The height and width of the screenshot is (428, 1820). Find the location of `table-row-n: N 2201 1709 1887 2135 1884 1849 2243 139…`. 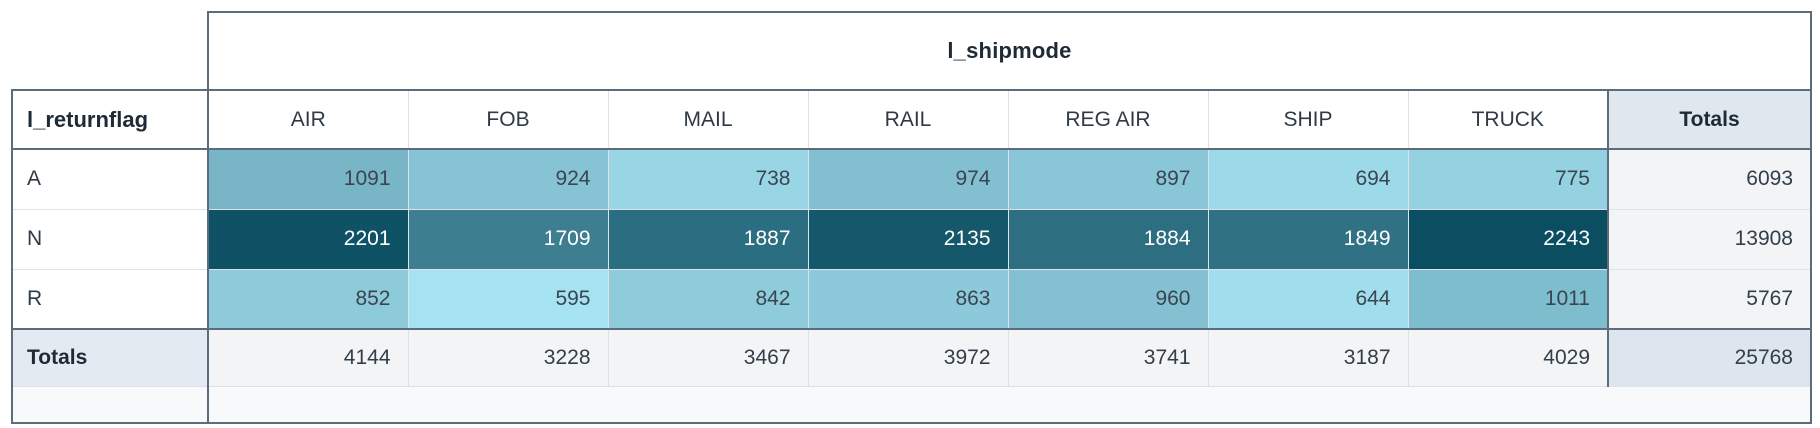

table-row-n: N 2201 1709 1887 2135 1884 1849 2243 139… is located at coordinates (911, 239).